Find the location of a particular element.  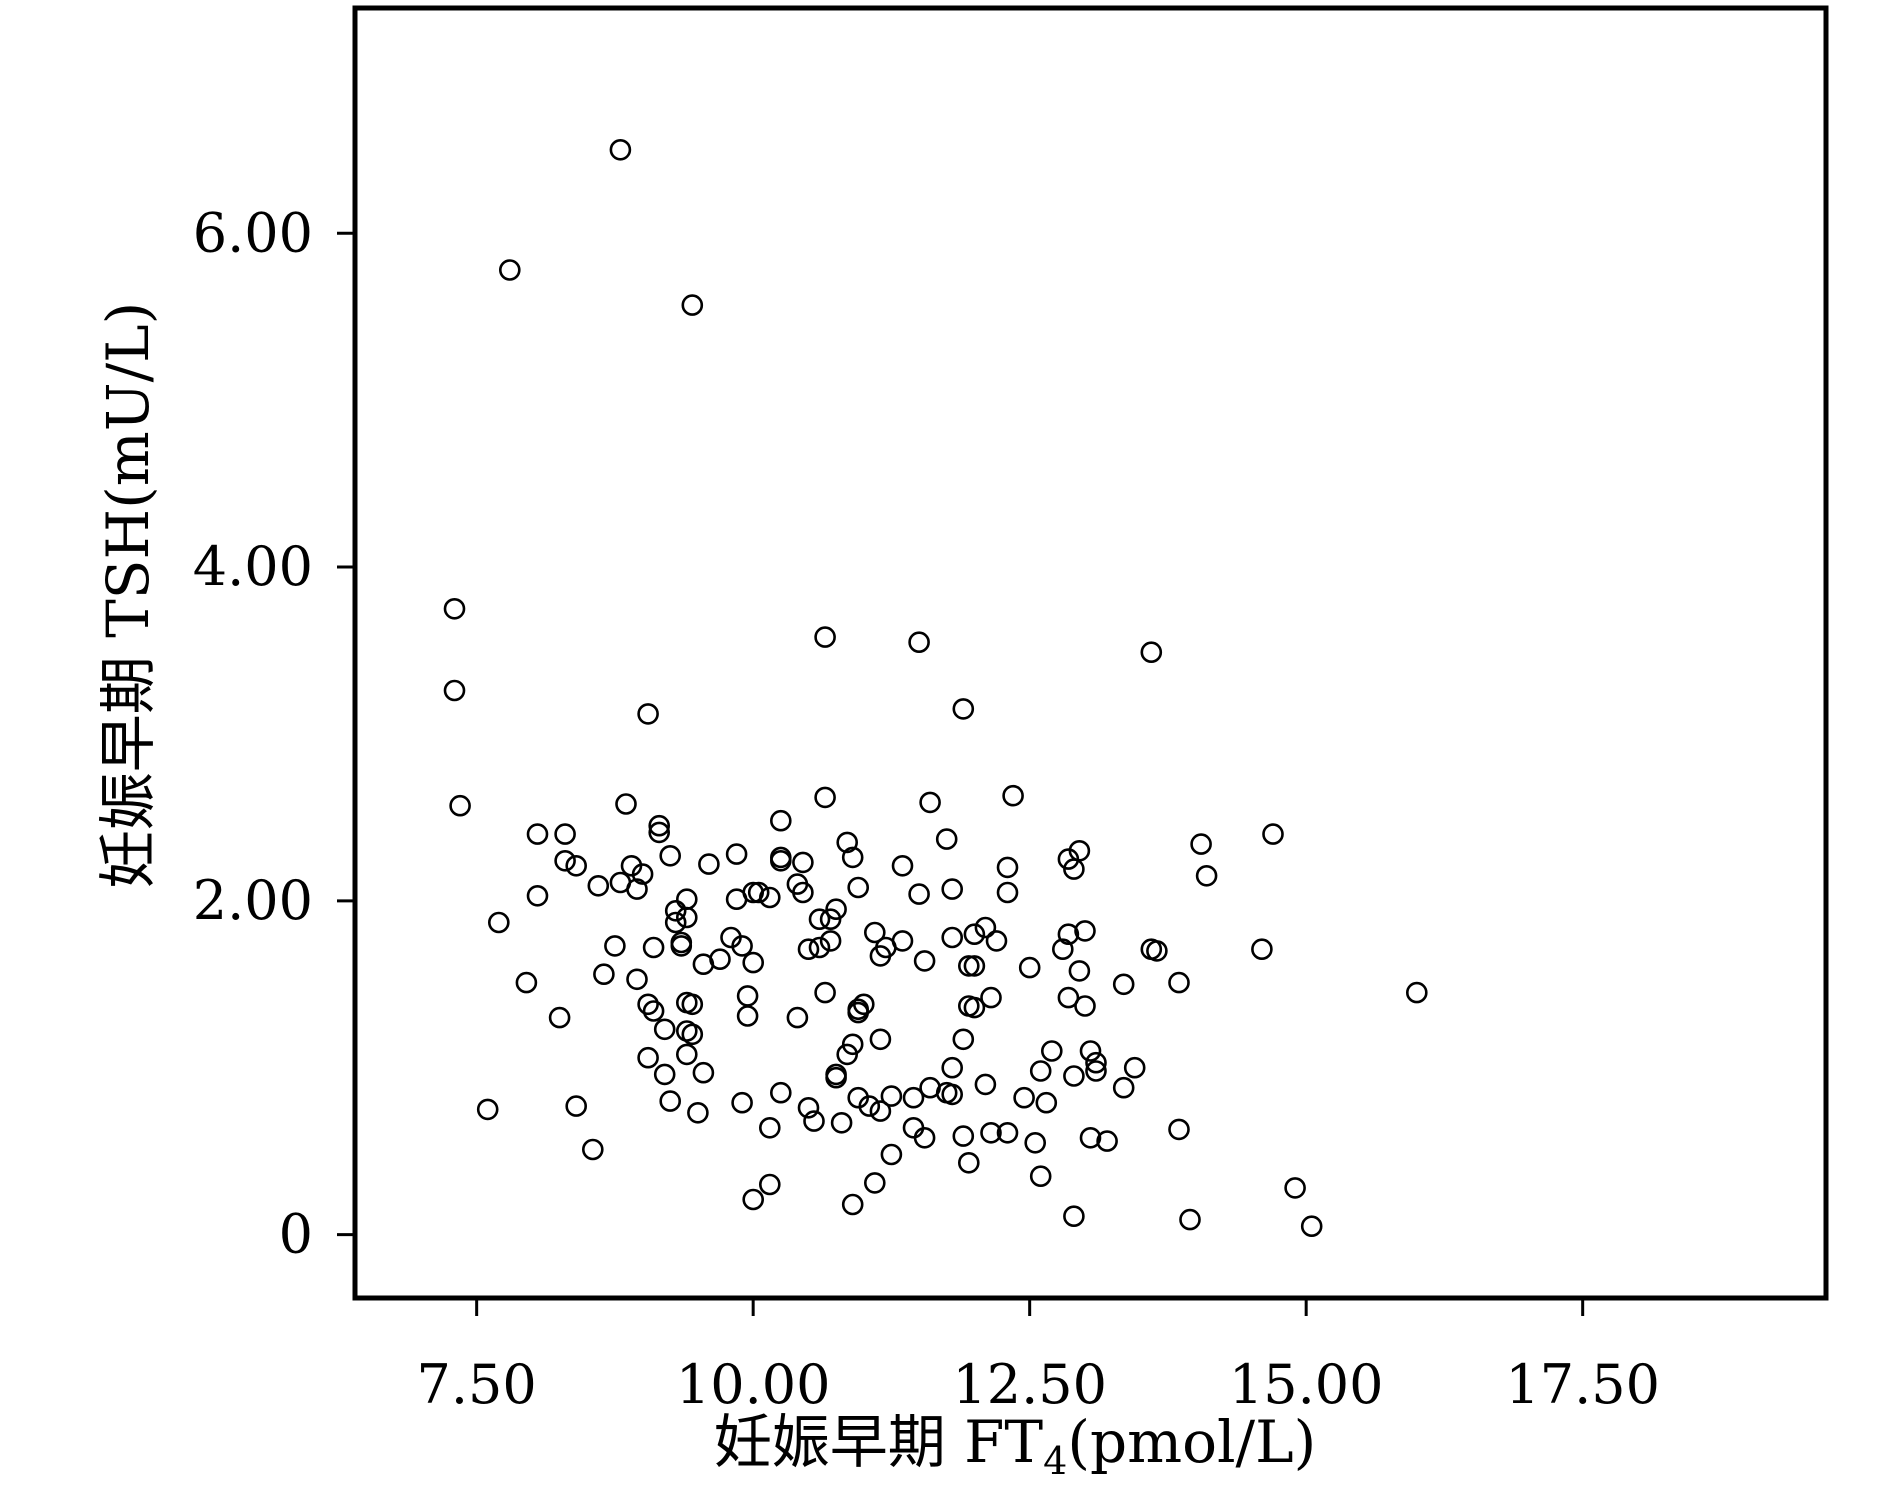

x-tick-label: 10.00 is located at coordinates (753, 1384).